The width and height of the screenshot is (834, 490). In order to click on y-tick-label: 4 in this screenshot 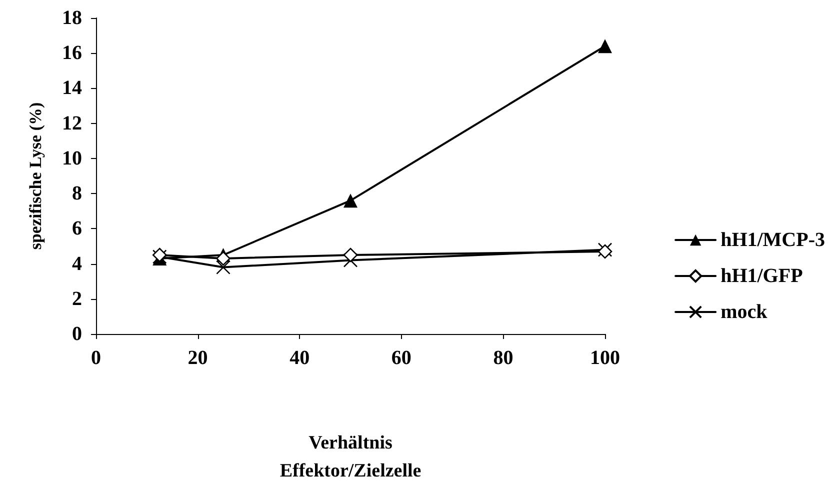, I will do `click(77, 263)`.